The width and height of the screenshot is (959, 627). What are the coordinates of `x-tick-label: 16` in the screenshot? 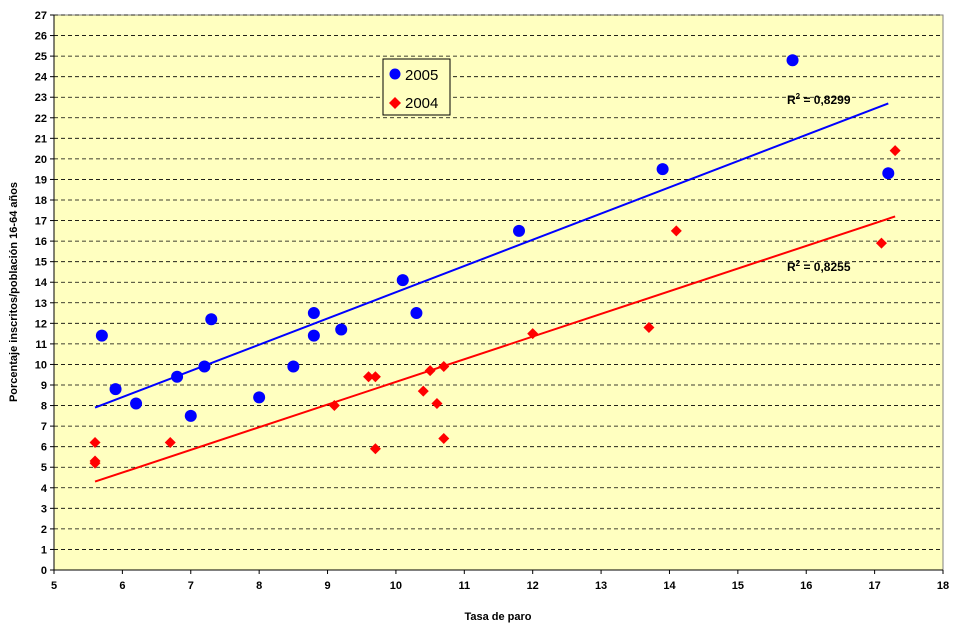 It's located at (806, 586).